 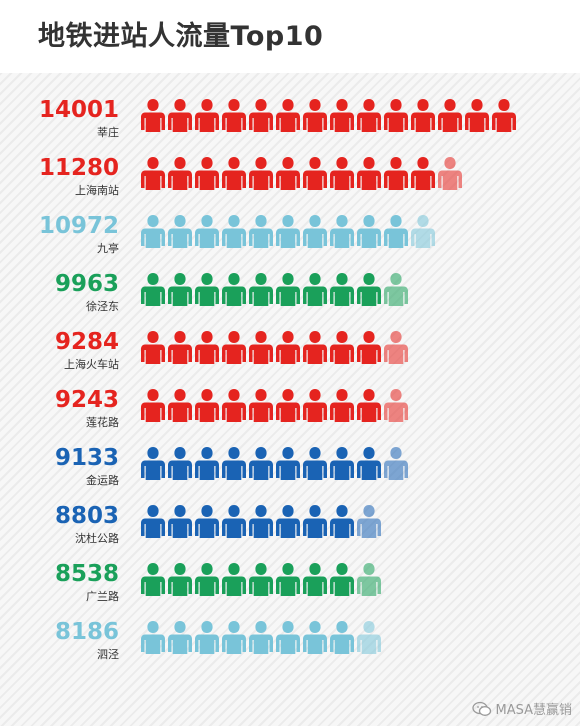 What do you see at coordinates (79, 110) in the screenshot?
I see `row-value-label: 14001` at bounding box center [79, 110].